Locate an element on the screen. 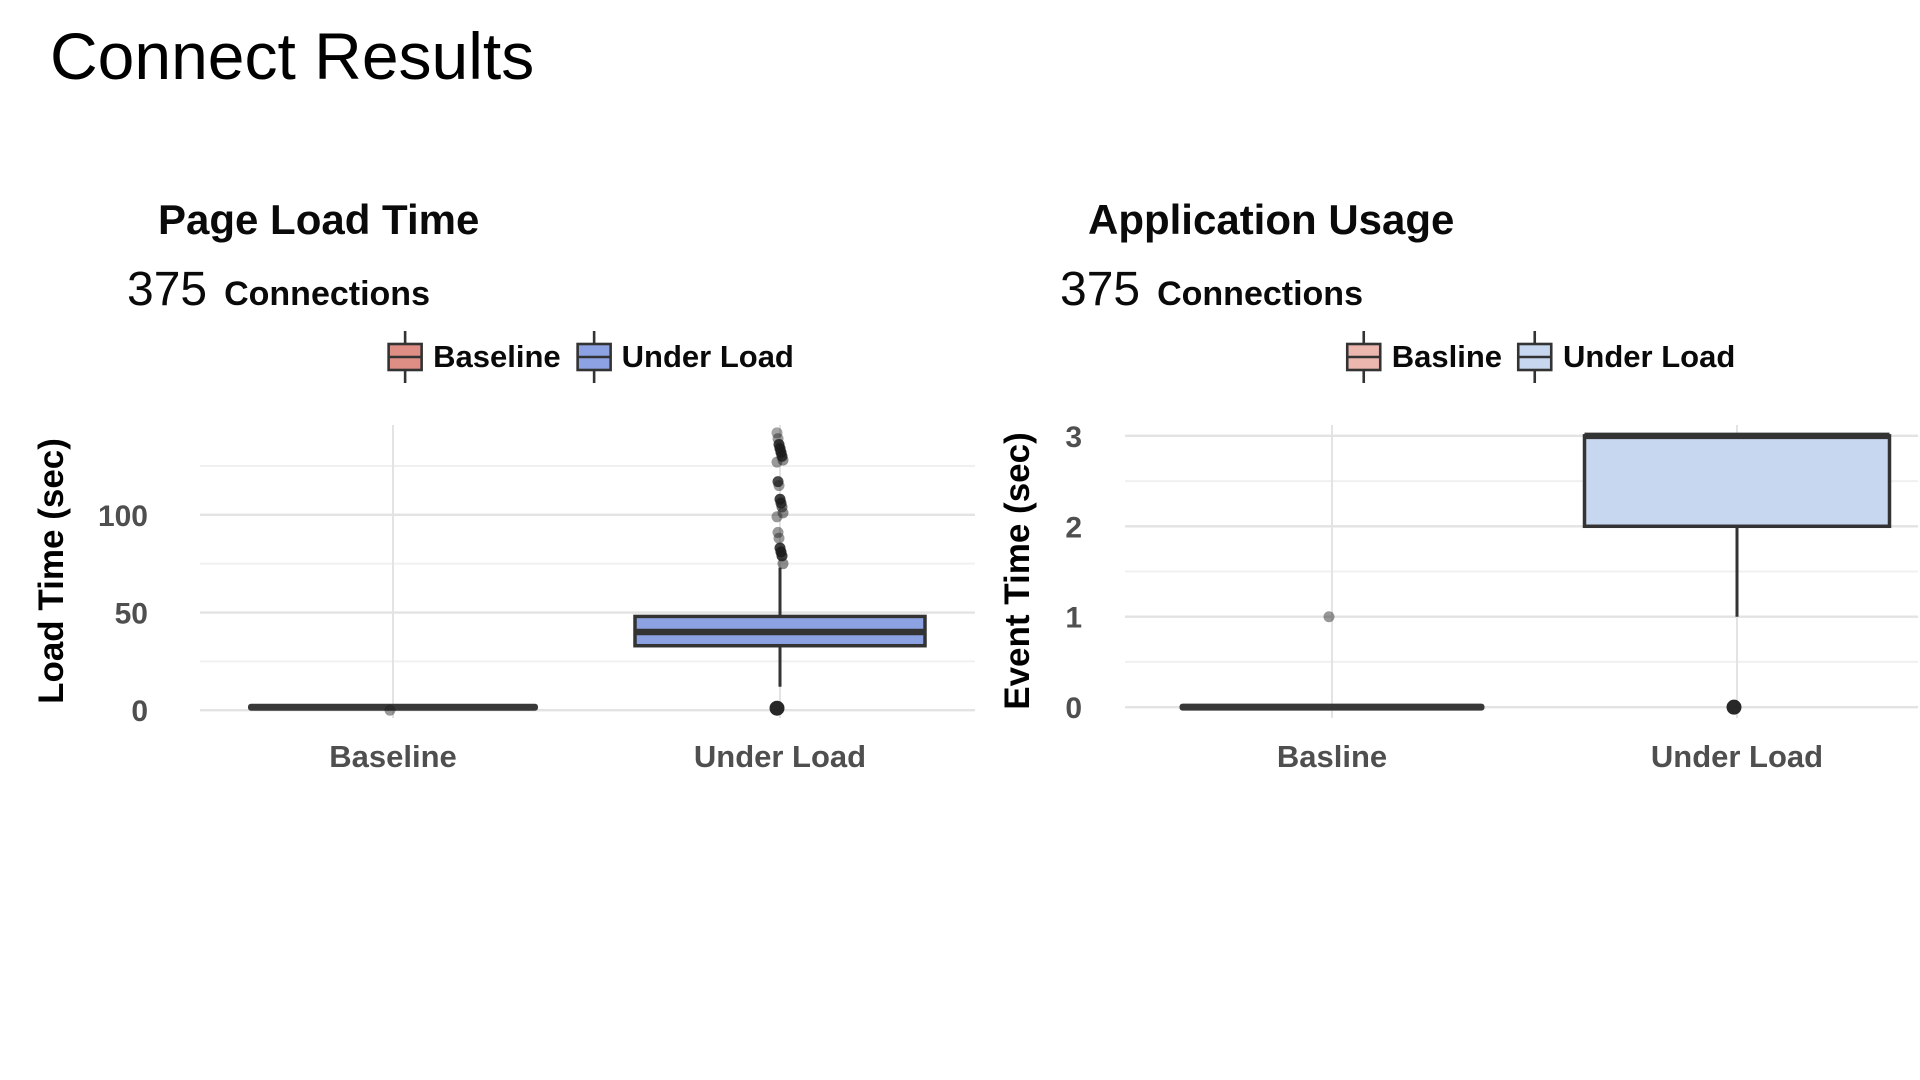  boxplot-box is located at coordinates (1737, 481).